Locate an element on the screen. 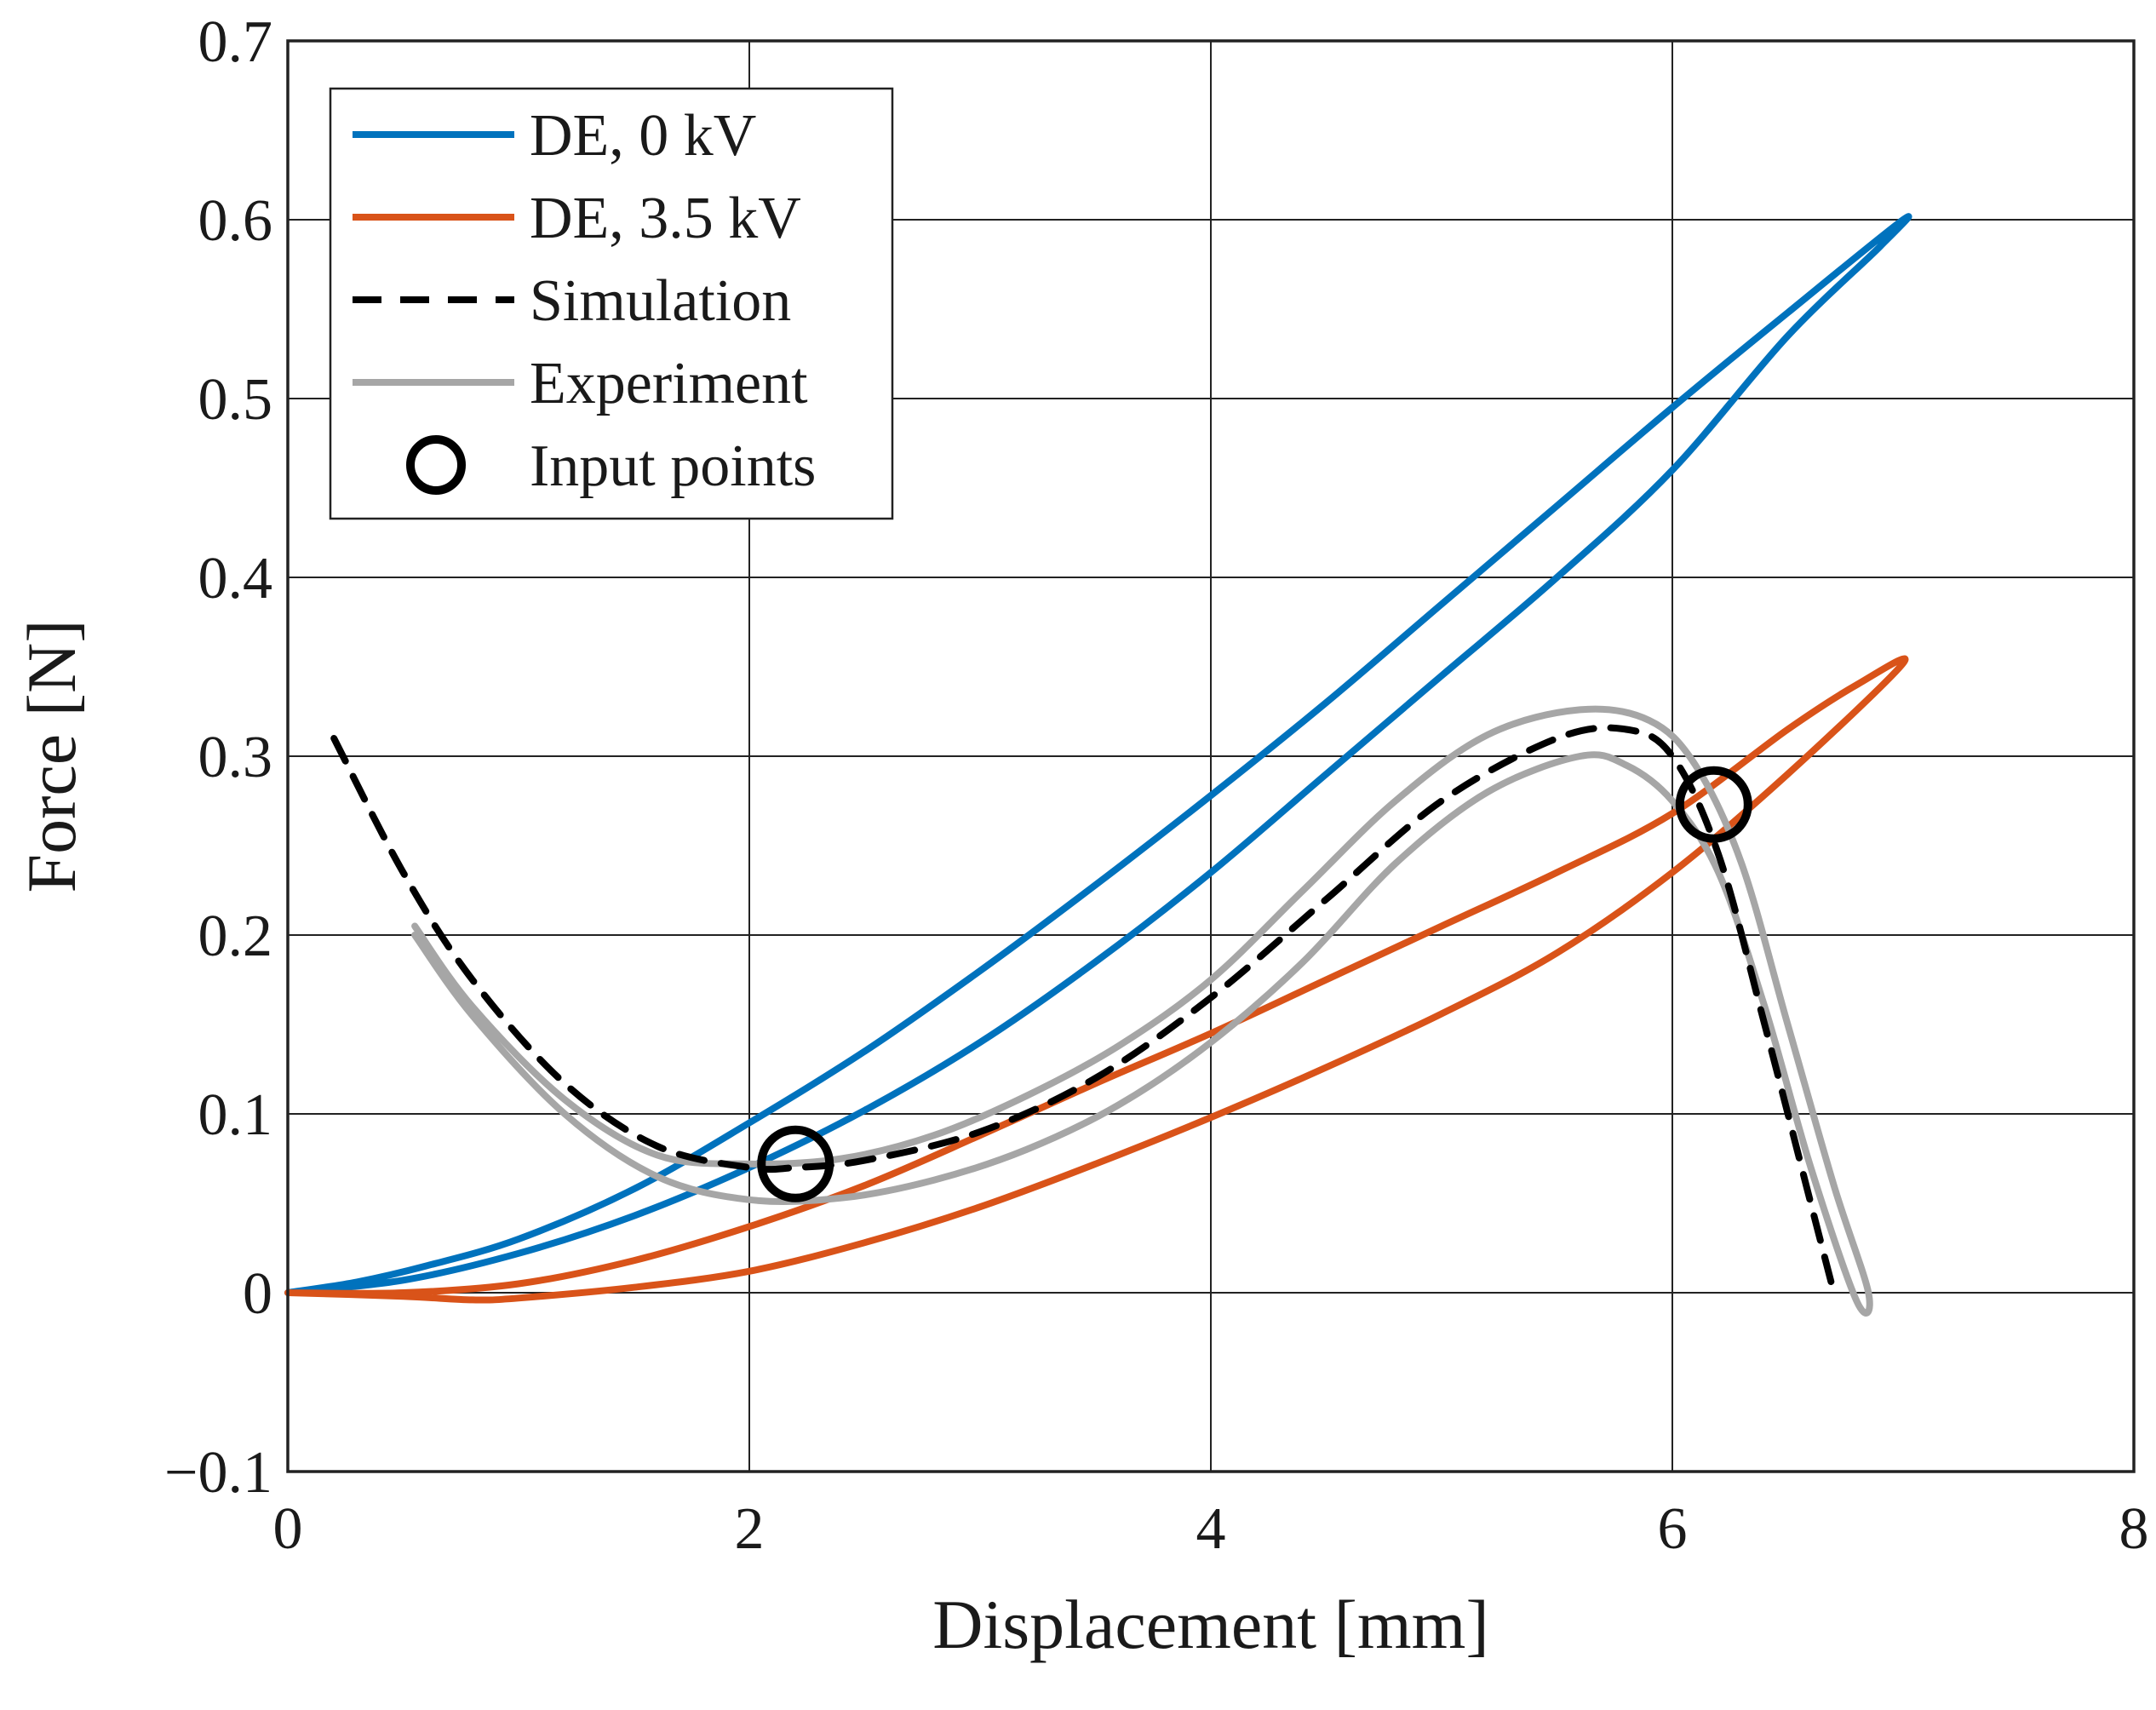 Image resolution: width=2156 pixels, height=1710 pixels. x-axis-label: Displacement [mm] is located at coordinates (1210, 1625).